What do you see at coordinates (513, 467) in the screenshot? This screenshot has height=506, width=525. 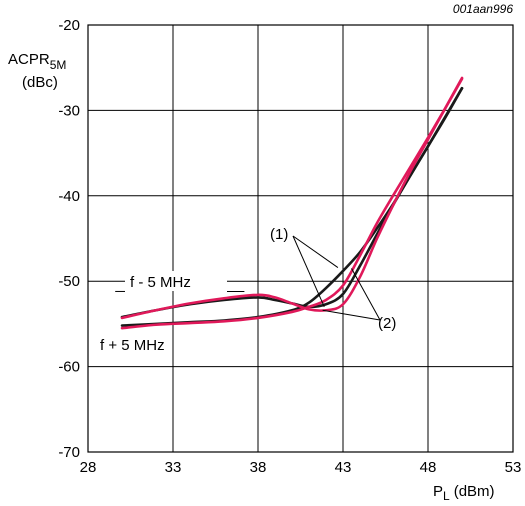 I see `x-tick-label: 53` at bounding box center [513, 467].